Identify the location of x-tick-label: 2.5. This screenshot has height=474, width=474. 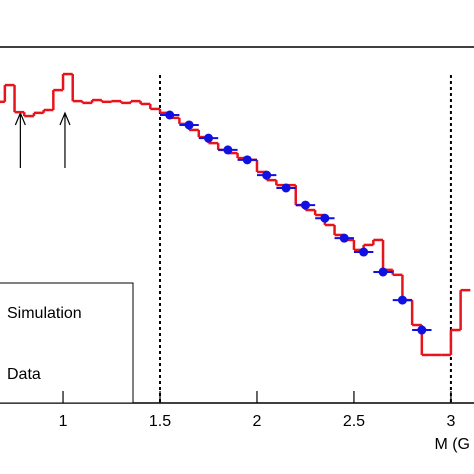
(354, 421).